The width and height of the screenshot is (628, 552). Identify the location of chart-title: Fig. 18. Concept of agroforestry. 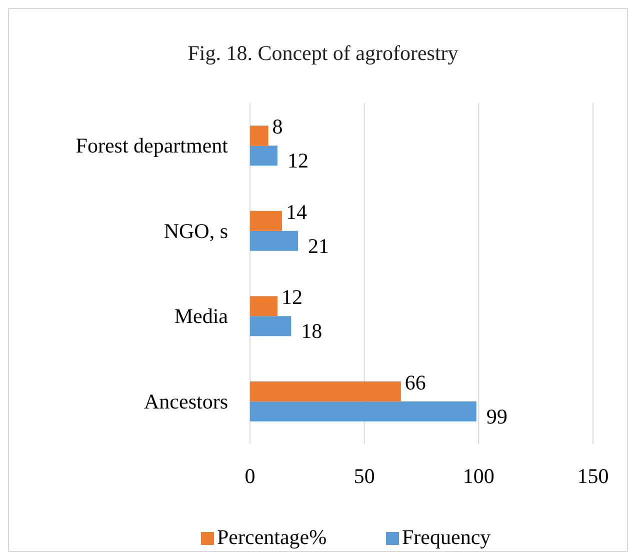
(323, 53).